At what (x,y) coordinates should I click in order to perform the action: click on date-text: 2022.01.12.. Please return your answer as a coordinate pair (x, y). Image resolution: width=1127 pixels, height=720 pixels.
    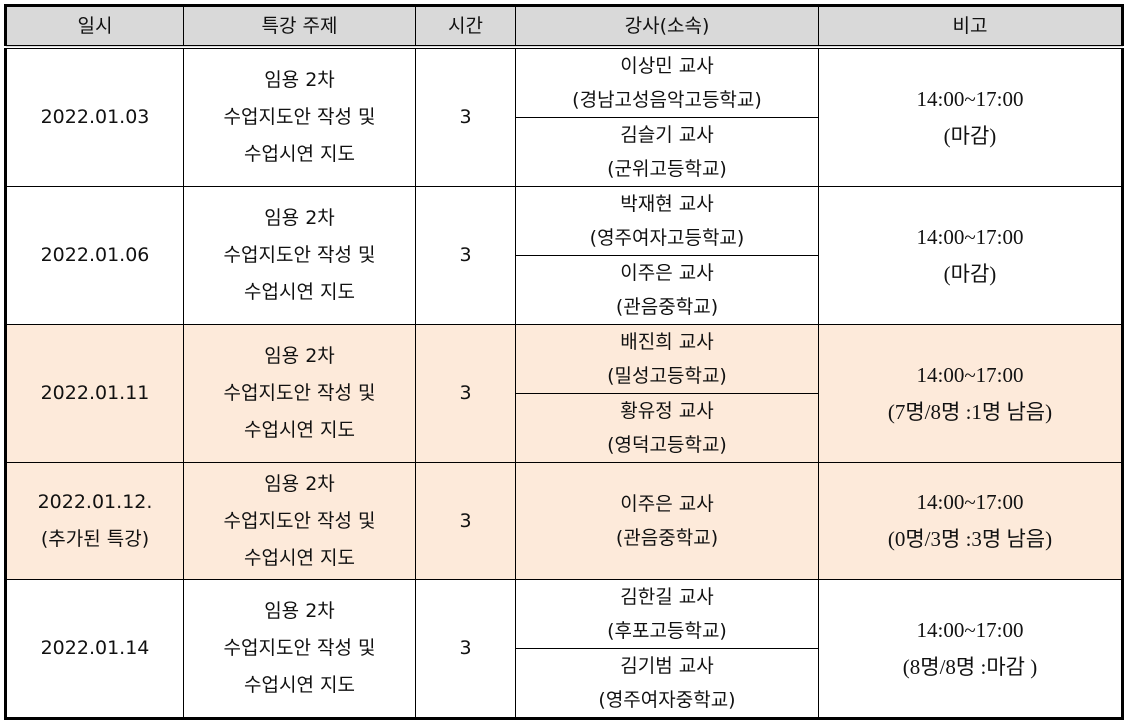
    Looking at the image, I should click on (95, 502).